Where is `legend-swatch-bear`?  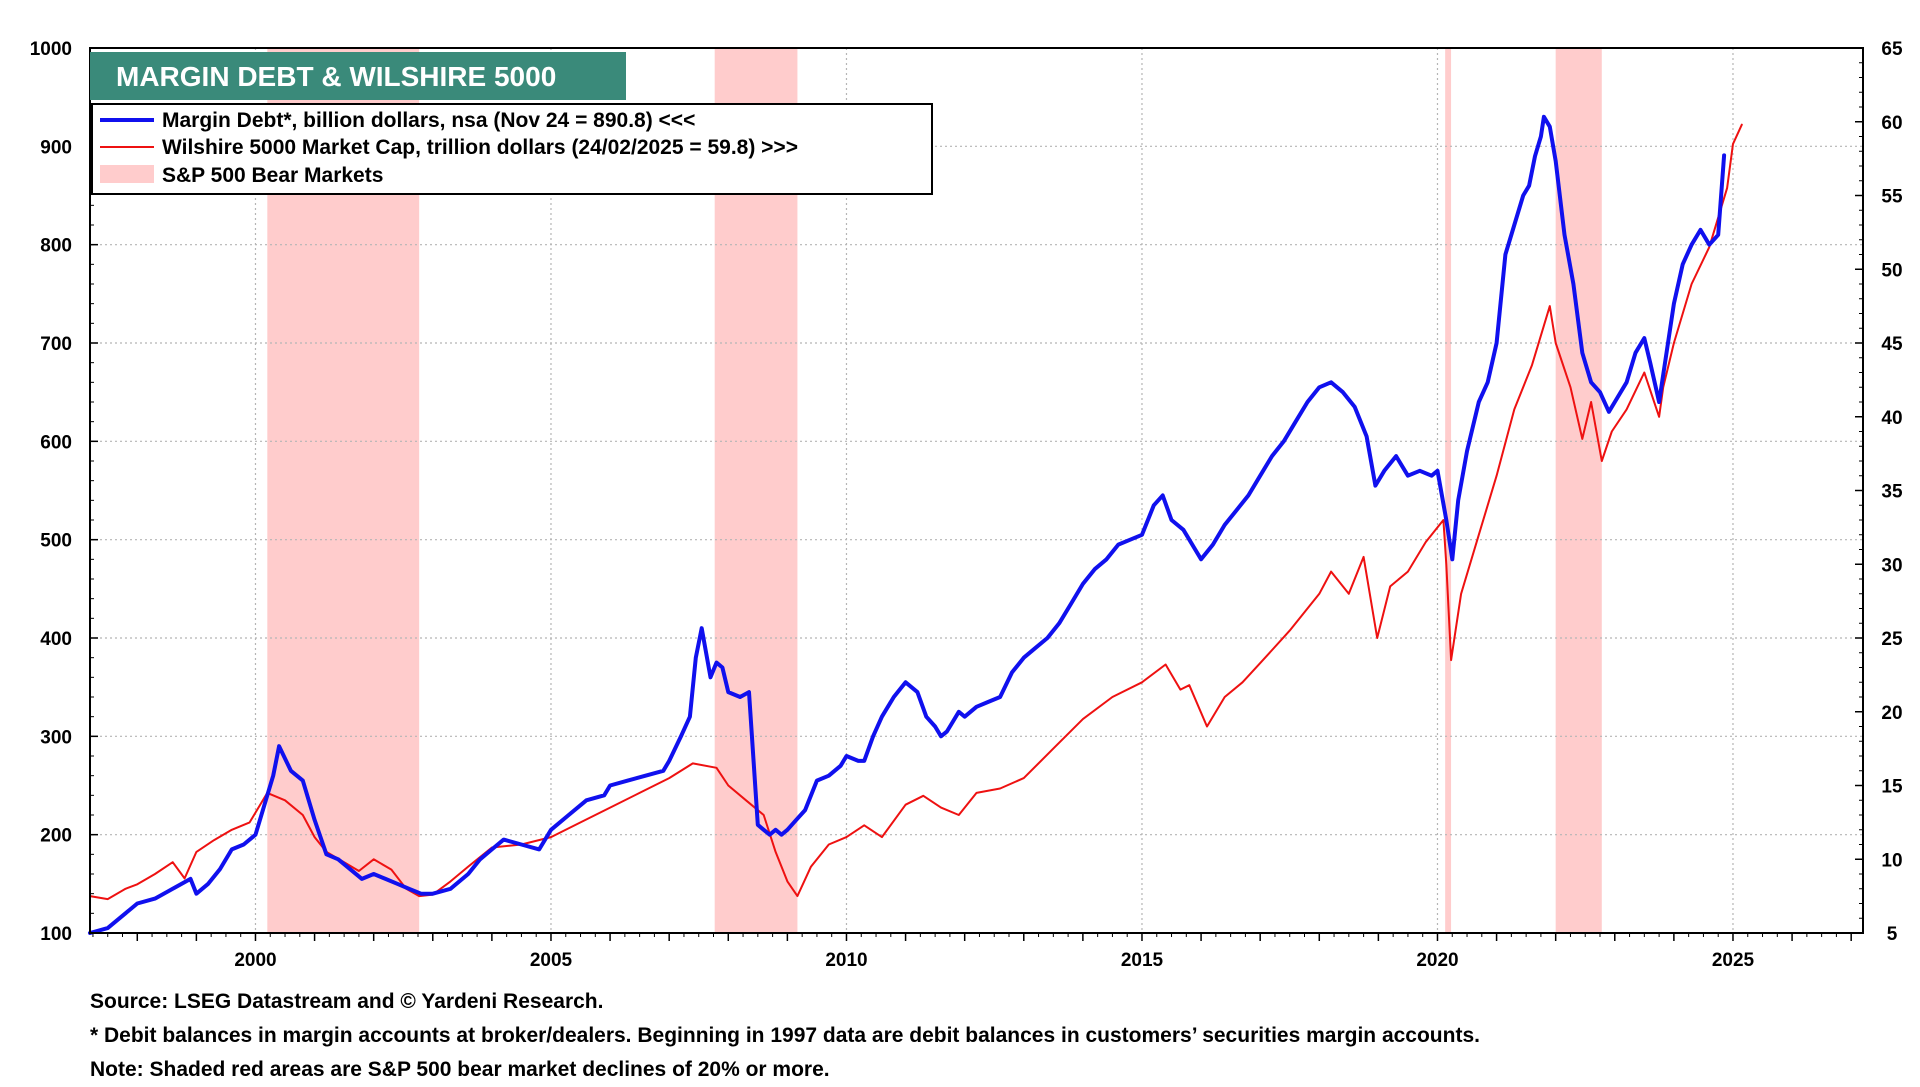
legend-swatch-bear is located at coordinates (127, 174).